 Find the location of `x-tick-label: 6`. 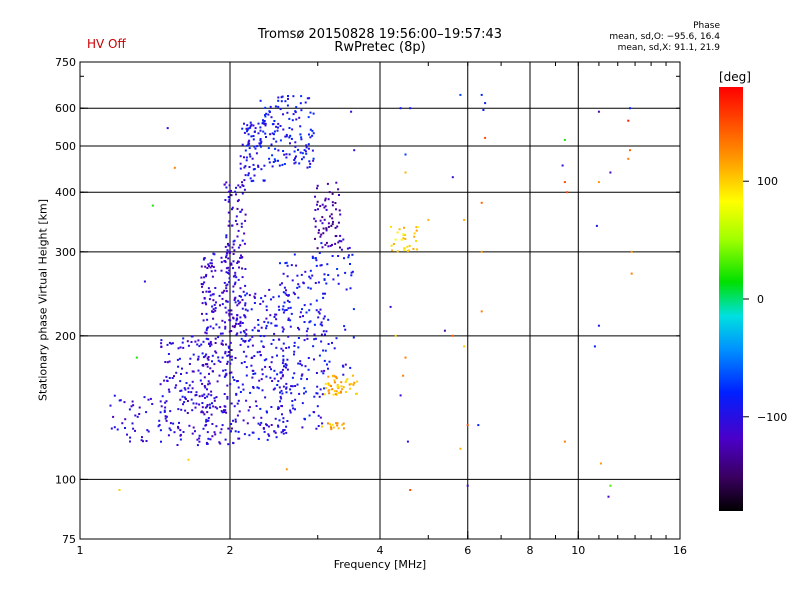

x-tick-label: 6 is located at coordinates (467, 550).